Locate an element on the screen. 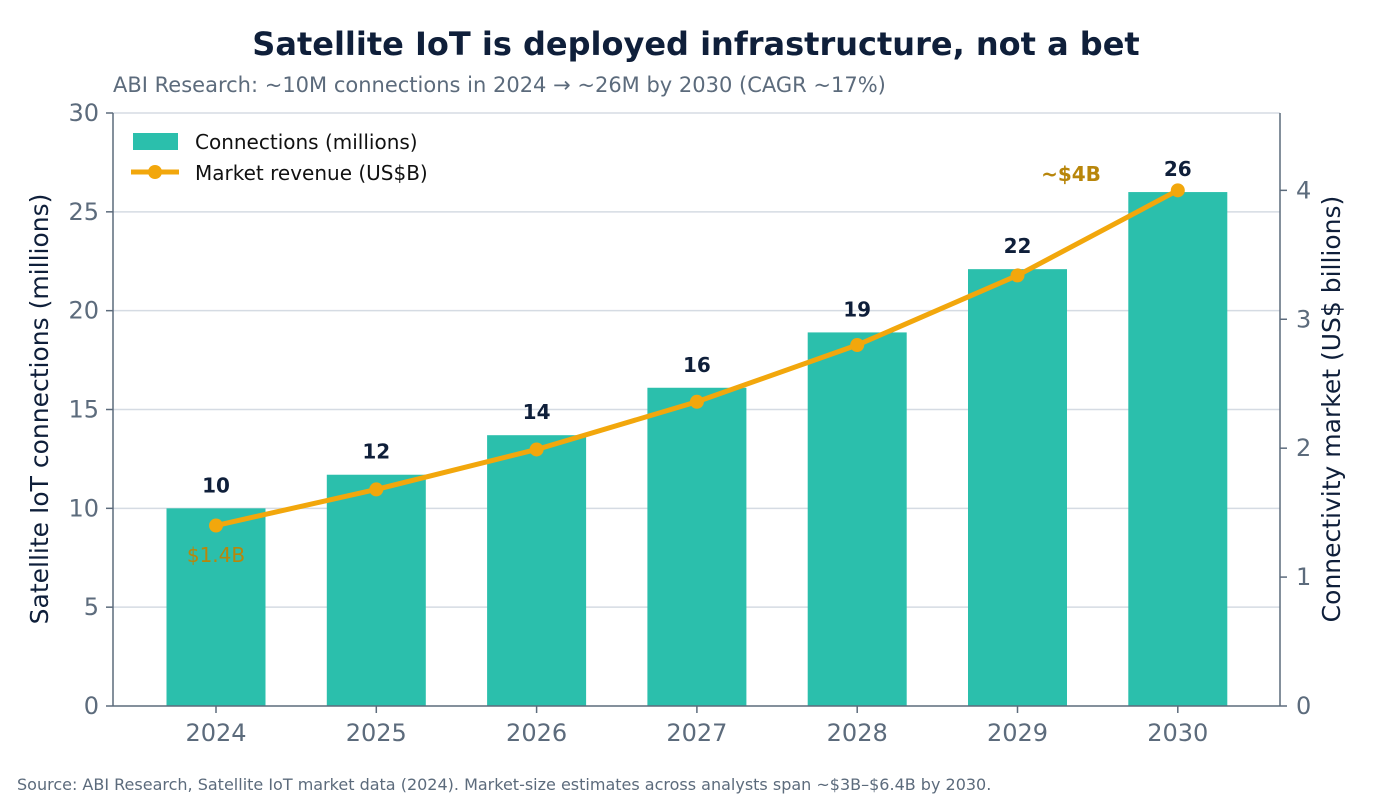 This screenshot has height=800, width=1376. y-tick-25: 25 is located at coordinates (83, 212).